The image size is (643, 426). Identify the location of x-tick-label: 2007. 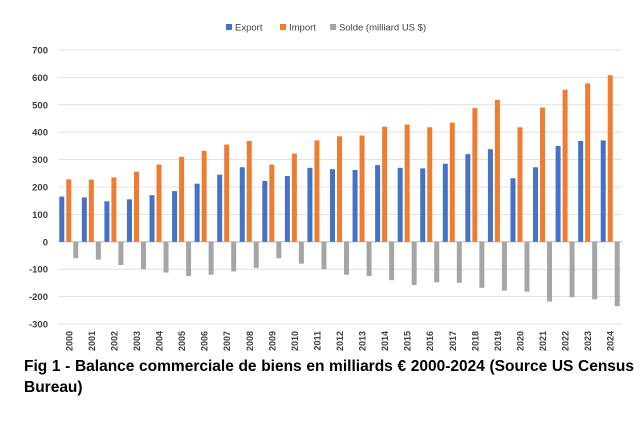
(227, 341).